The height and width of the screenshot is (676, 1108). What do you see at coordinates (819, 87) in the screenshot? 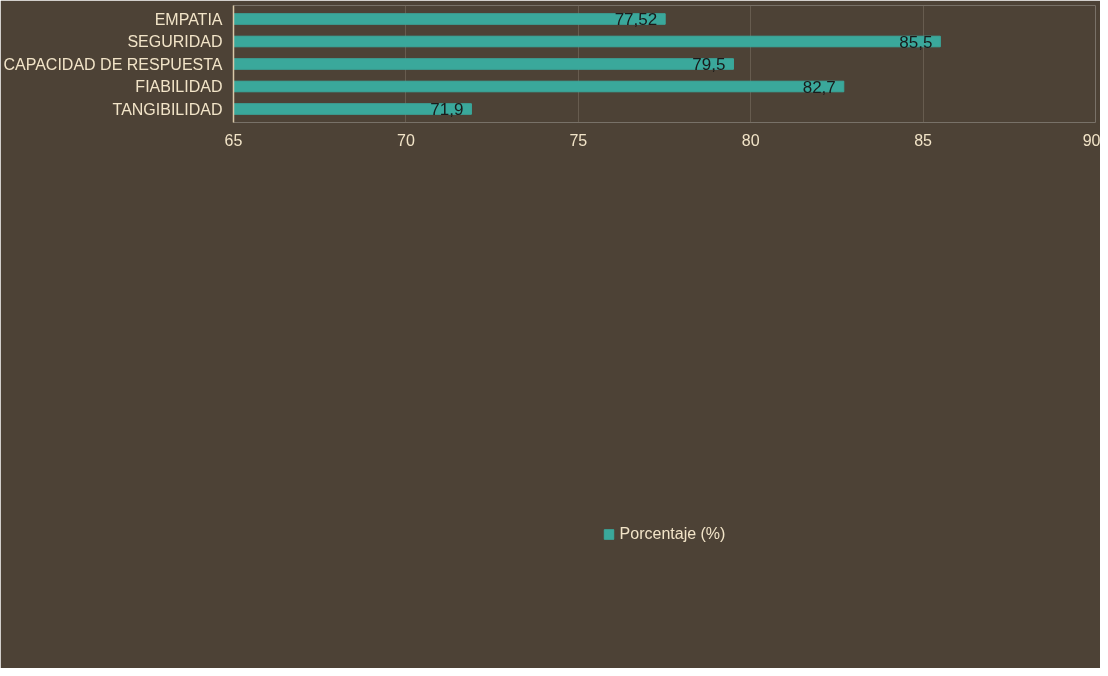
I see `data-label: 82,7` at bounding box center [819, 87].